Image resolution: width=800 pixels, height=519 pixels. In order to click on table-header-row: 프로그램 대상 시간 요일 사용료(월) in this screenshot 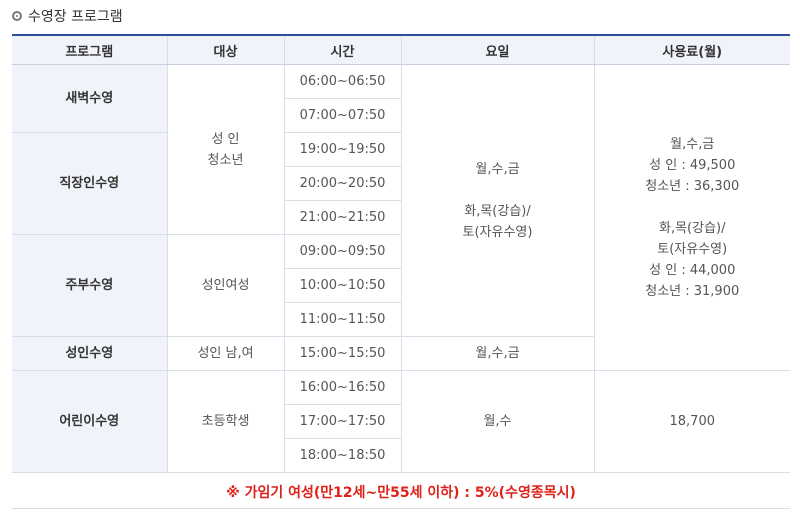, I will do `click(401, 49)`.